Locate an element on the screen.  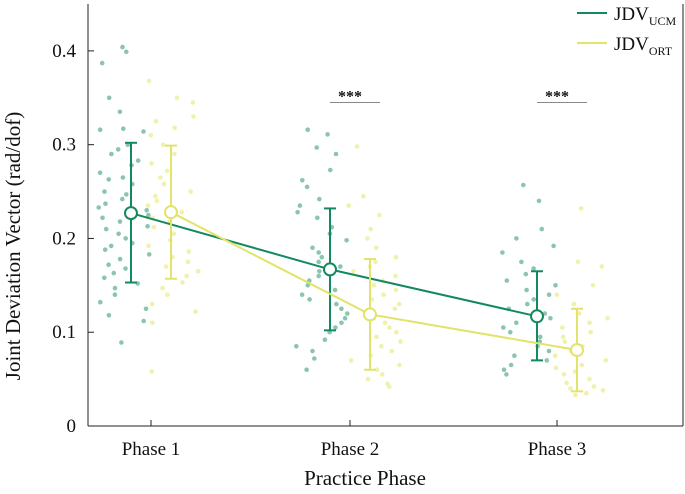
significance-stars: *** is located at coordinates (557, 96).